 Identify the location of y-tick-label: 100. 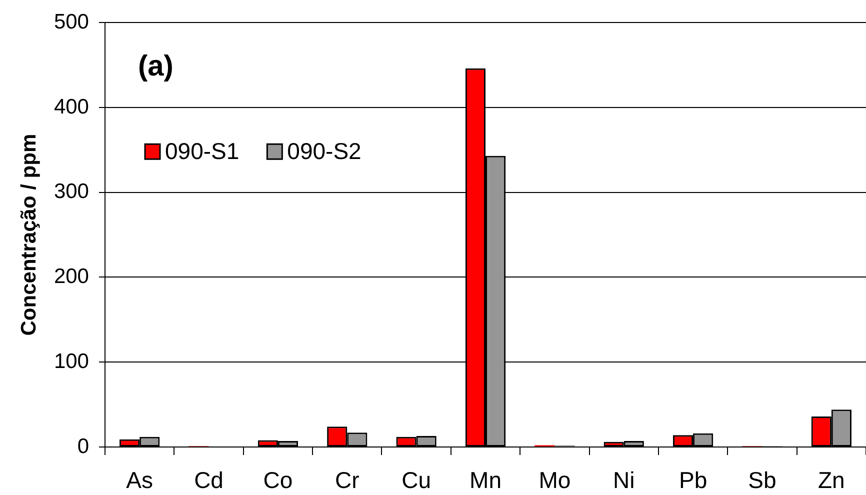
(71, 361).